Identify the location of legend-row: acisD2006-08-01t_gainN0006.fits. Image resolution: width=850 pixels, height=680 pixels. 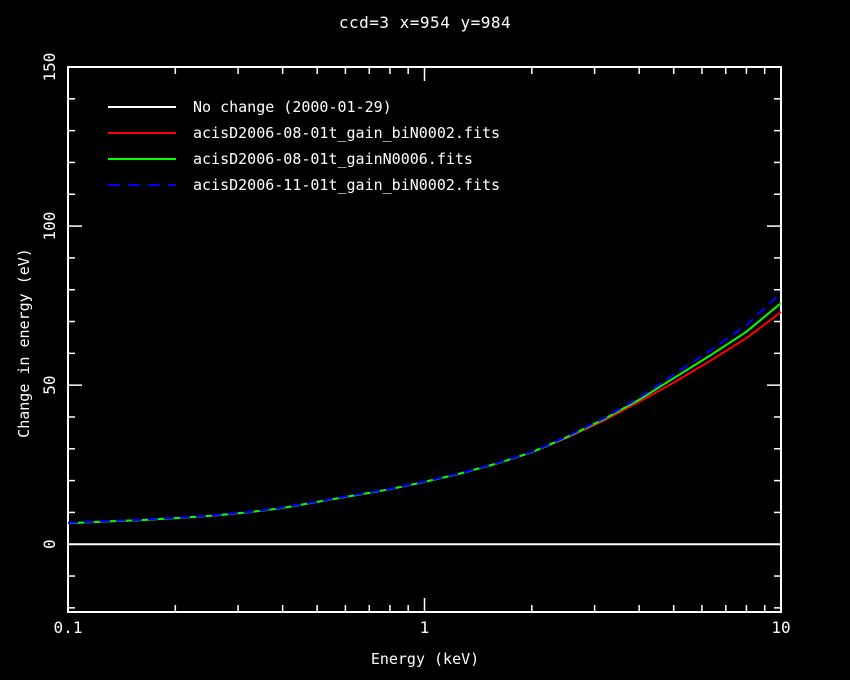
(304, 159).